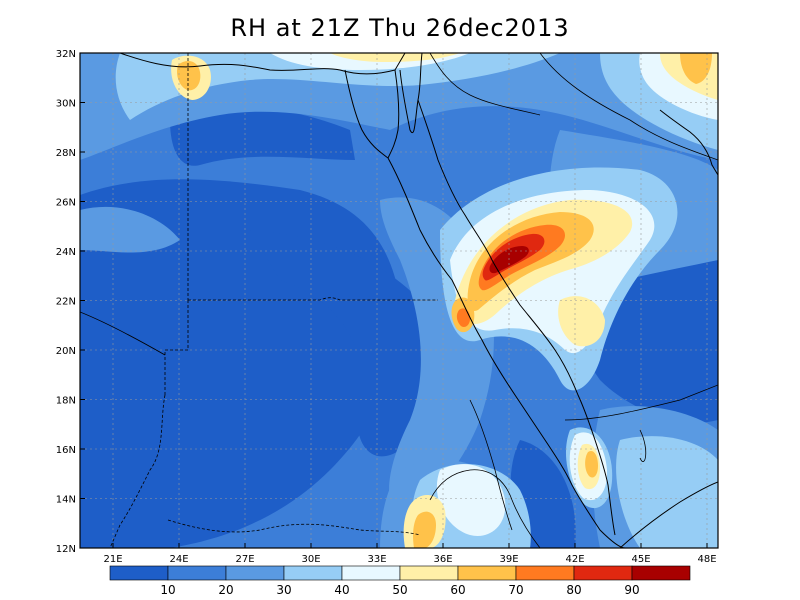 This screenshot has height=600, width=800. I want to click on contour-40-se, so click(667, 492).